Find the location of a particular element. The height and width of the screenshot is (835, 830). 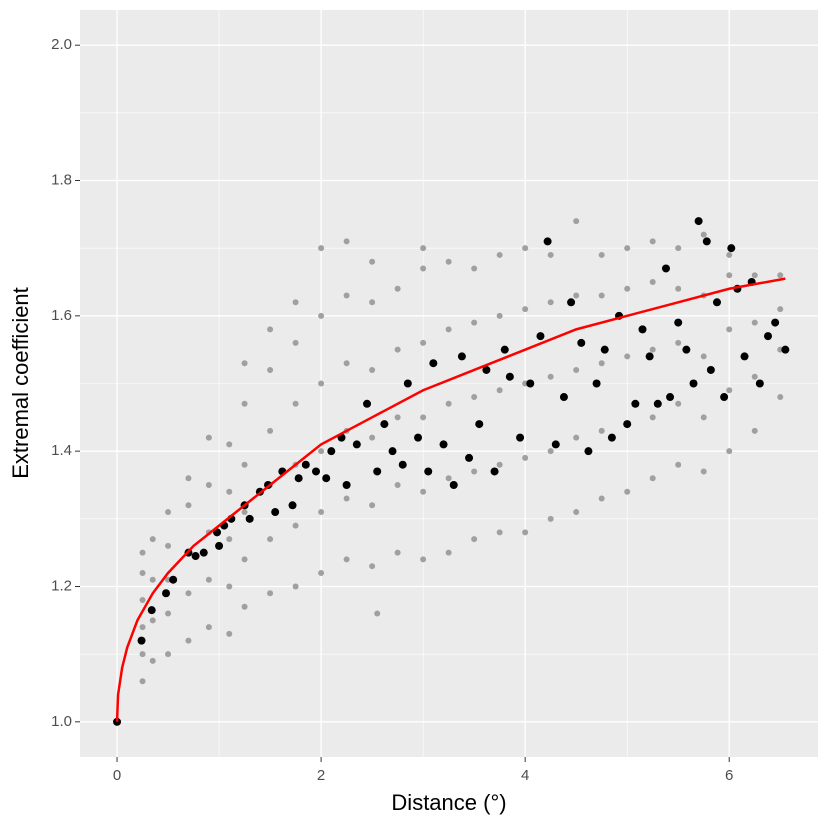

y-tick-label: 1.0 is located at coordinates (61, 721).